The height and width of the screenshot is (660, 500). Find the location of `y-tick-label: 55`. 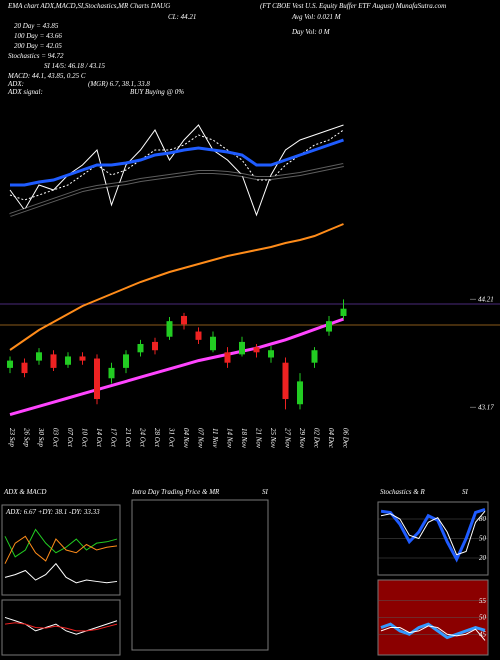

y-tick-label: 55 is located at coordinates (483, 601).